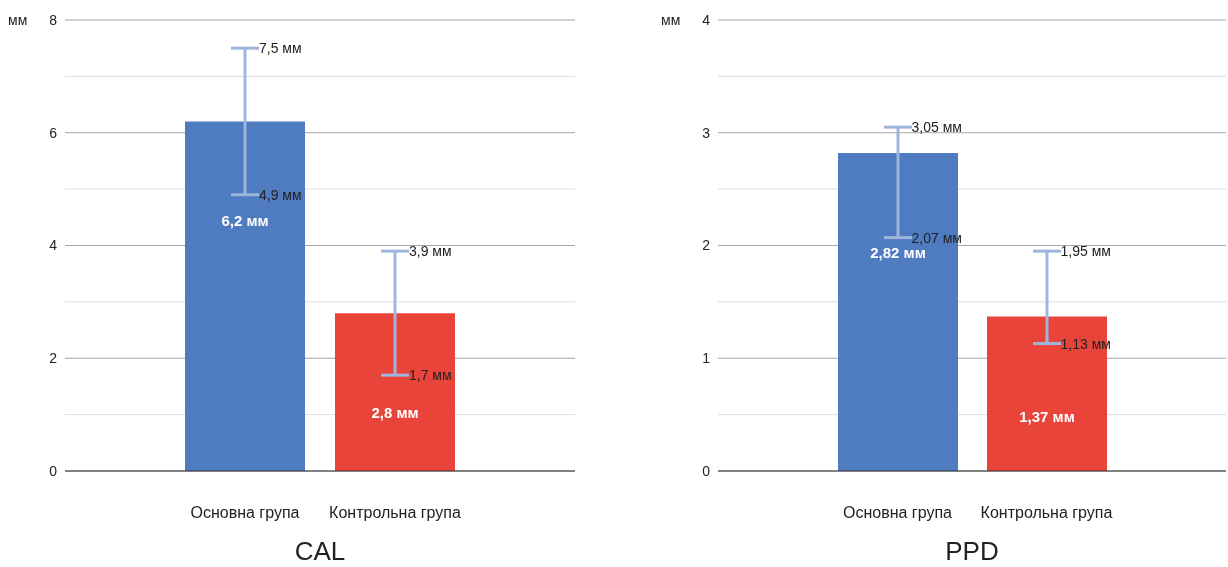  Describe the element at coordinates (706, 132) in the screenshot. I see `y-tick-label: 3` at that location.